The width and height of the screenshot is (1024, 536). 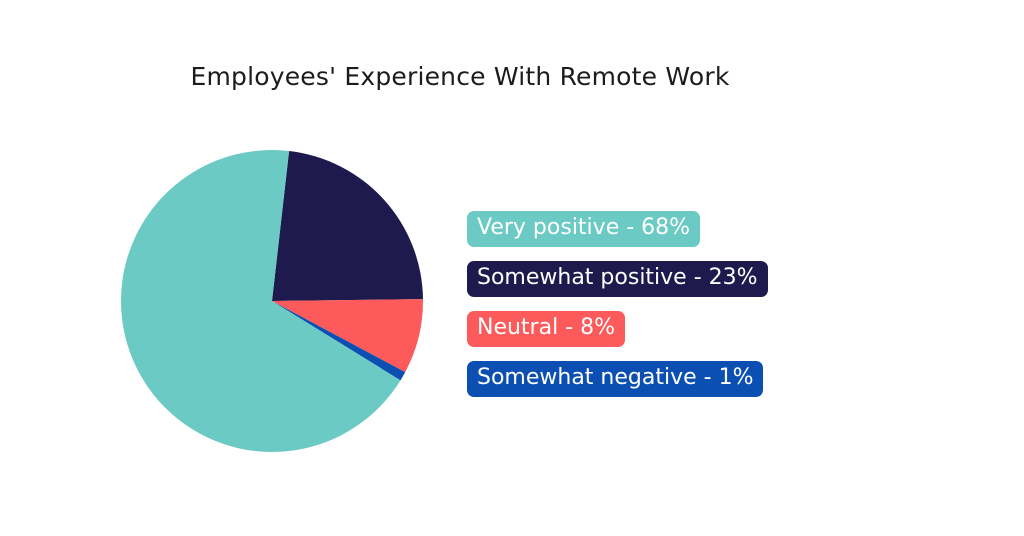 I want to click on pie-slice-somewhat-positive, so click(x=347, y=225).